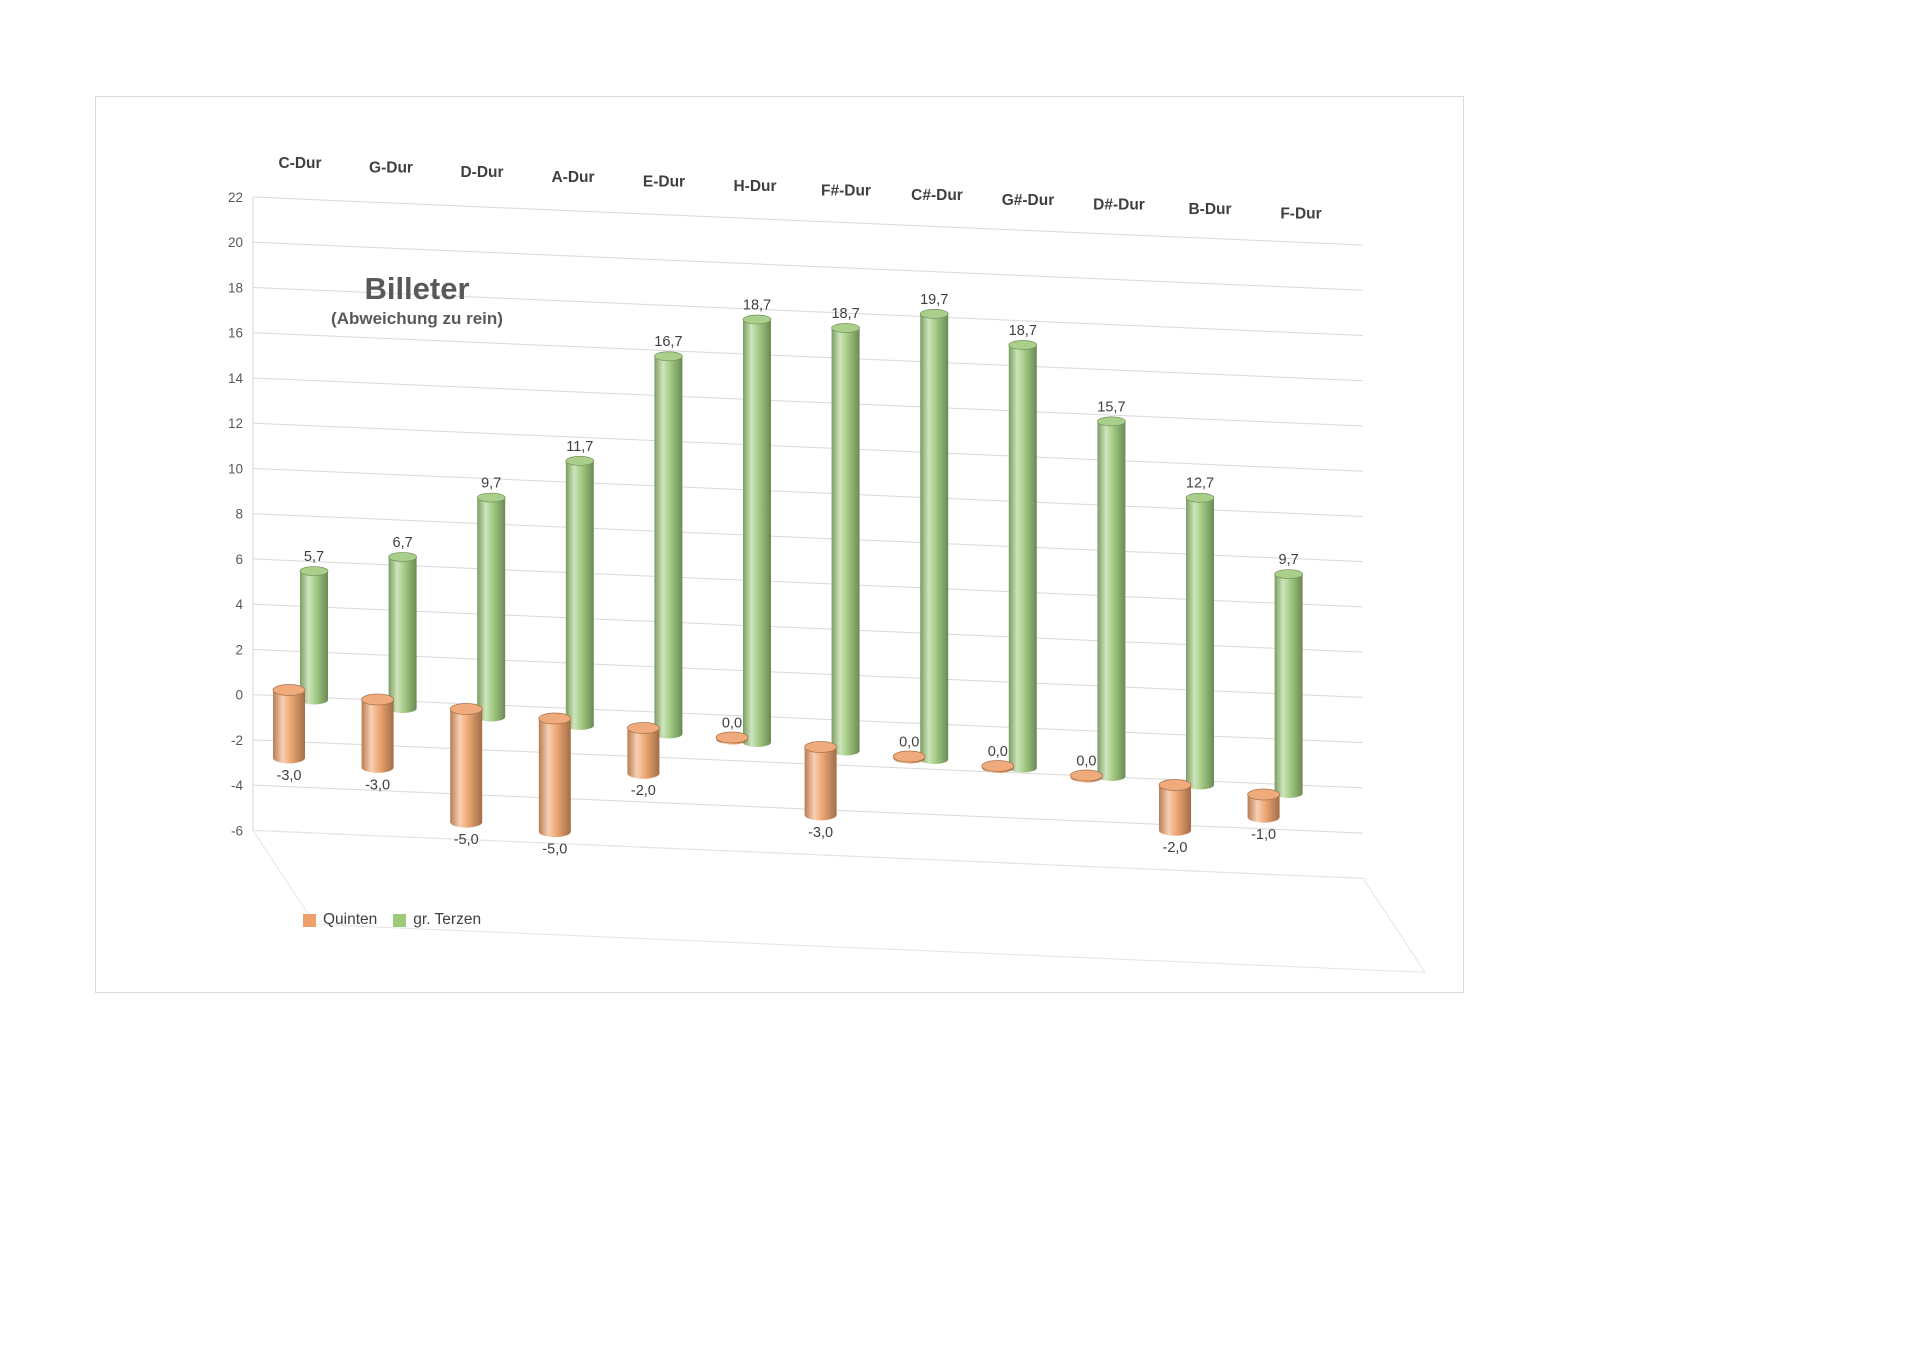 The image size is (1920, 1357). Describe the element at coordinates (350, 919) in the screenshot. I see `legend-label-quinten: Quinten` at that location.